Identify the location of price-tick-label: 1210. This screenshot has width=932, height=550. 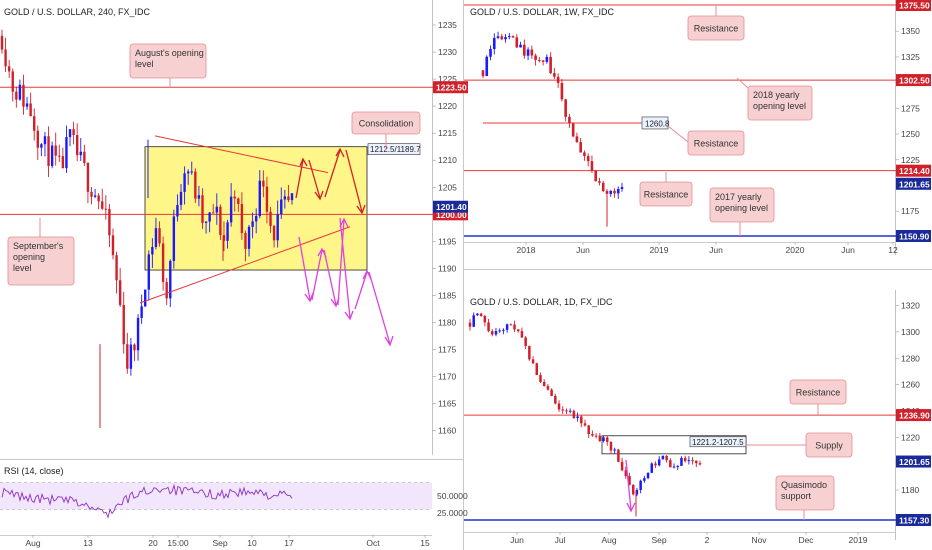
(447, 160).